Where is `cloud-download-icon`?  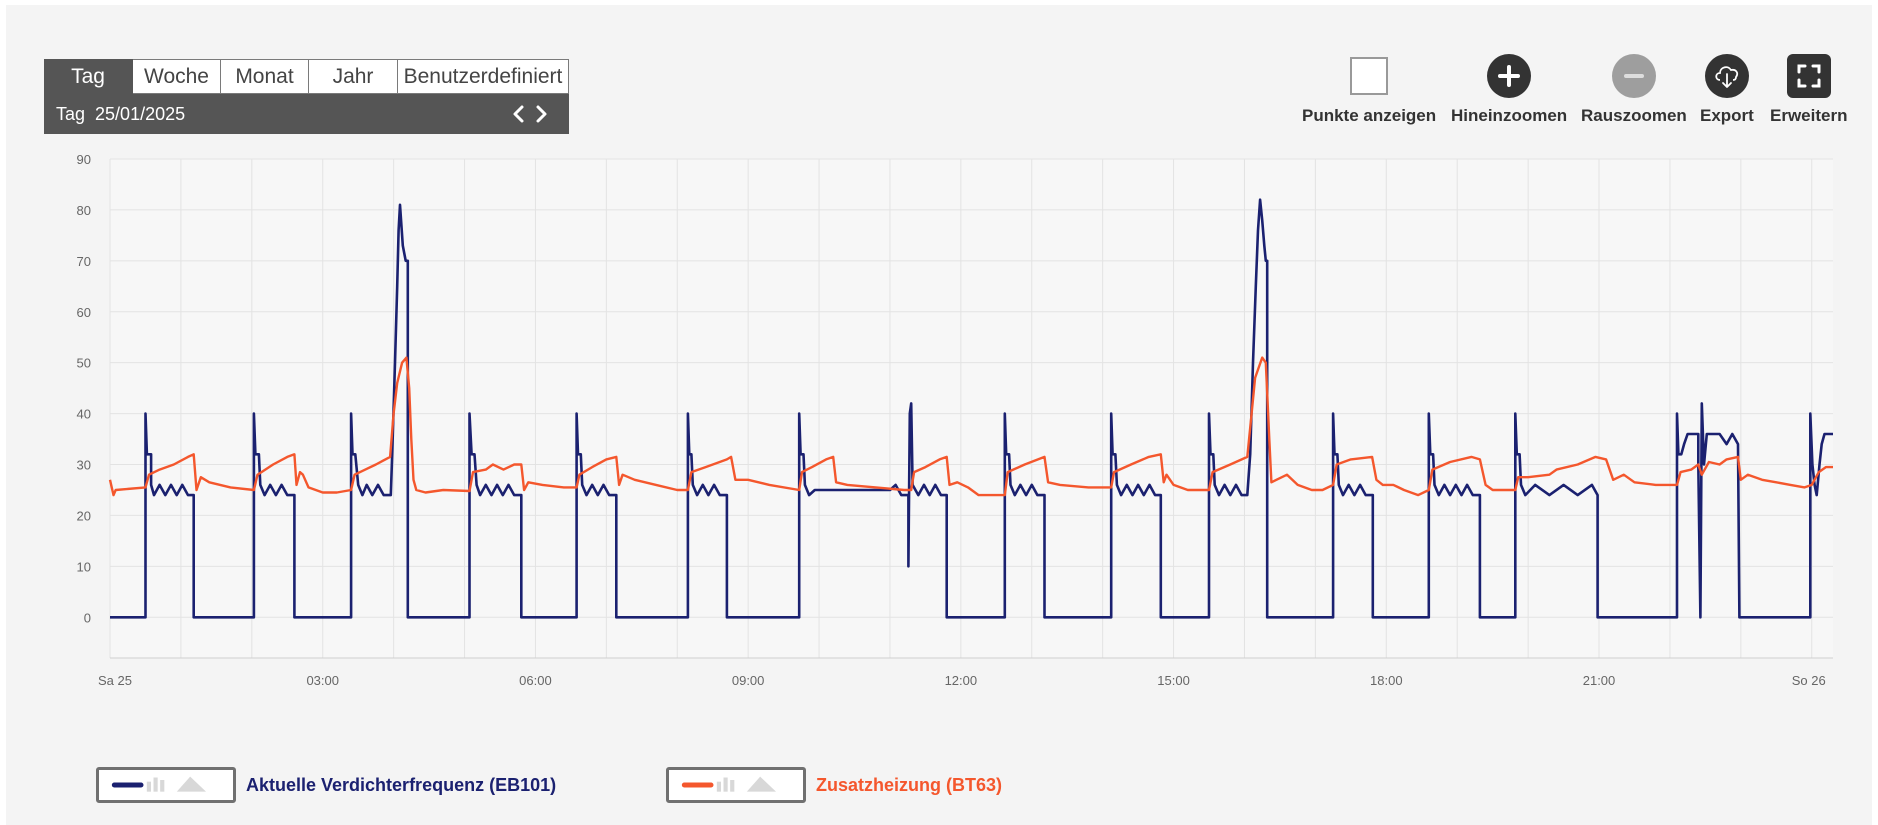
cloud-download-icon is located at coordinates (1726, 76).